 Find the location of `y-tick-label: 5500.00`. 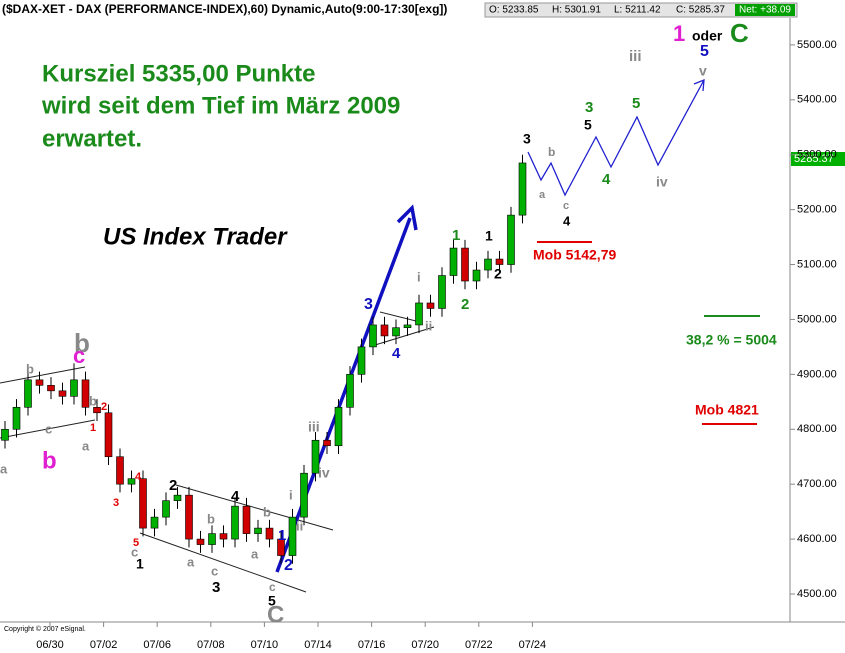

y-tick-label: 5500.00 is located at coordinates (817, 45).